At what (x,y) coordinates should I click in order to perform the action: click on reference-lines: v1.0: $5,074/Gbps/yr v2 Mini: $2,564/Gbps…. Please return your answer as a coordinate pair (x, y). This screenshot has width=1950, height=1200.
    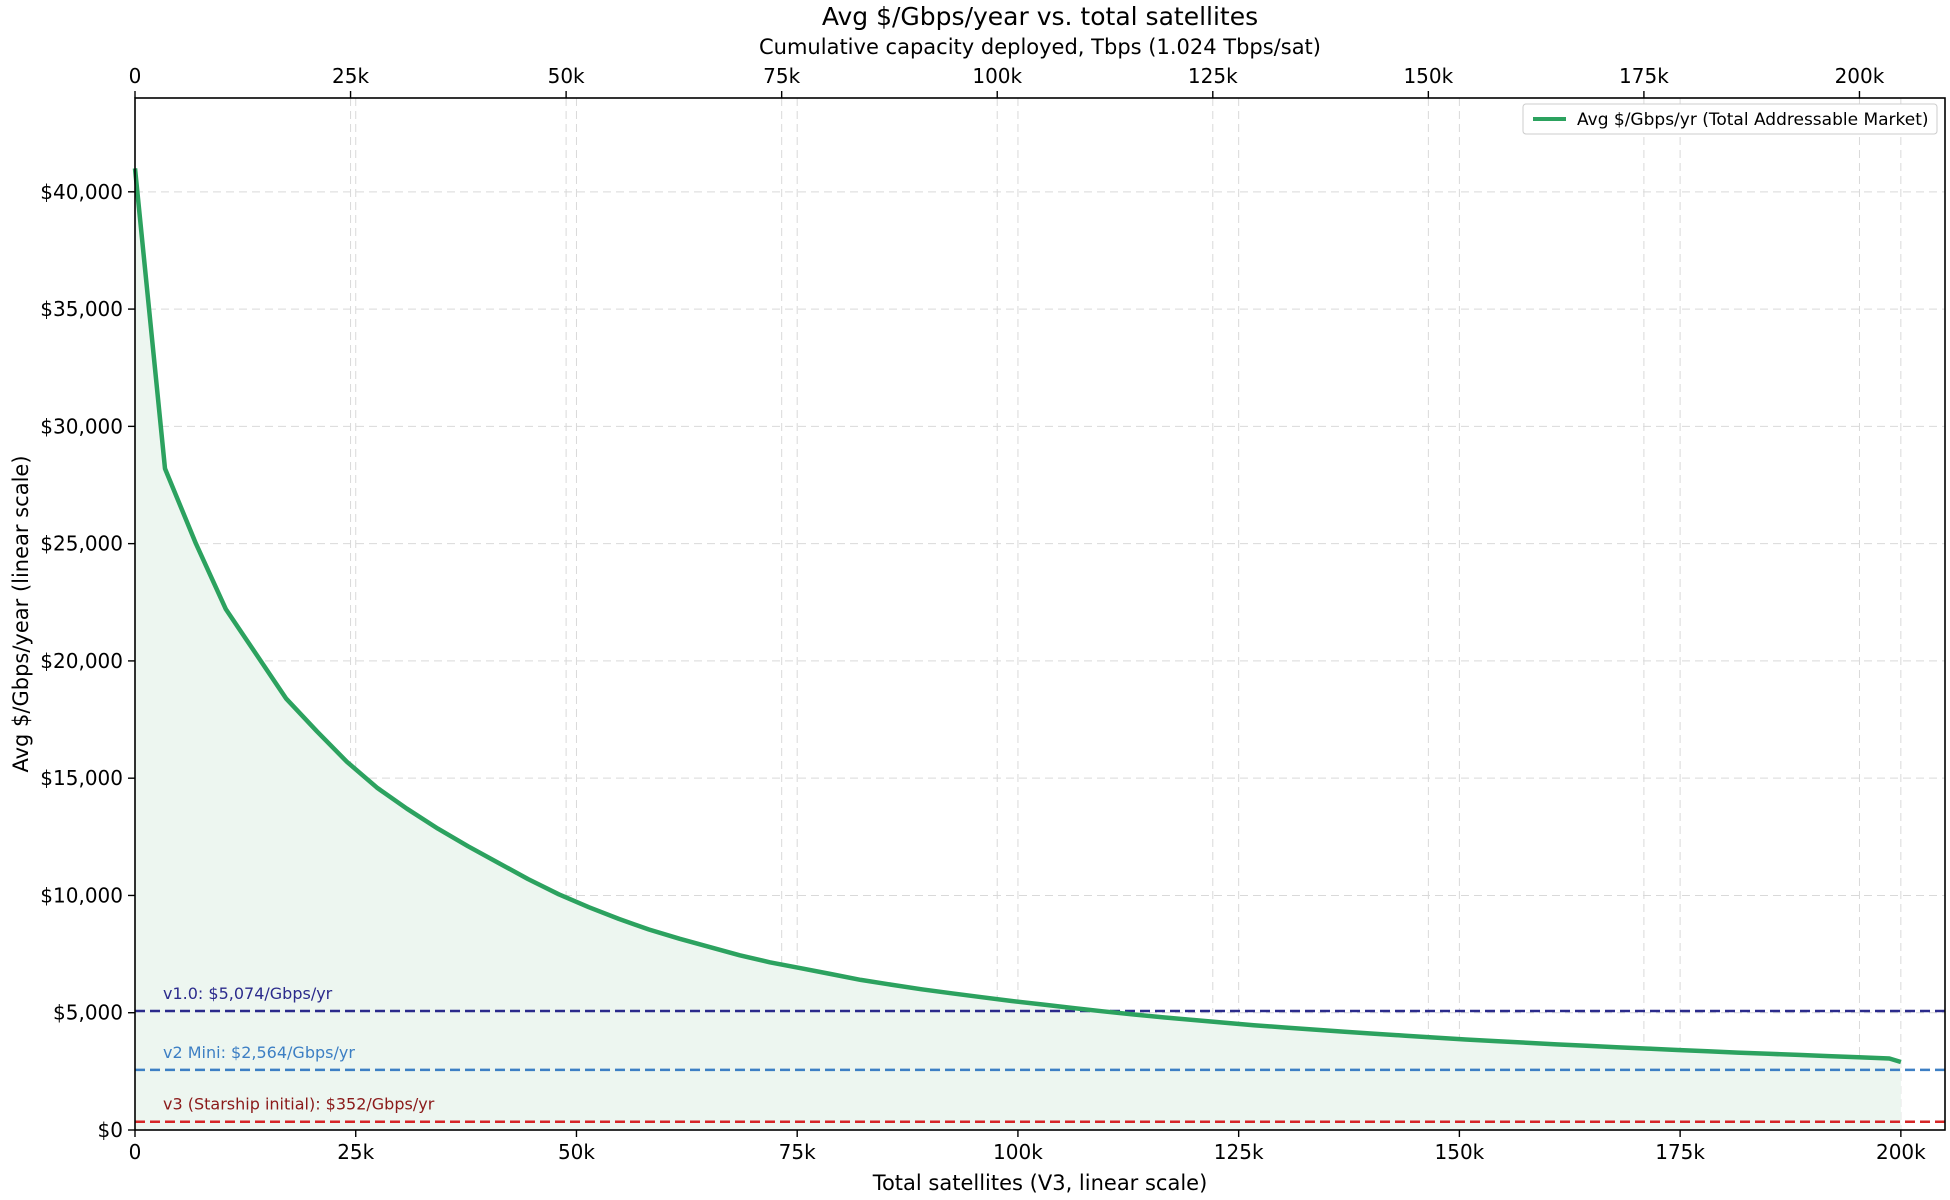
    Looking at the image, I should click on (1040, 1054).